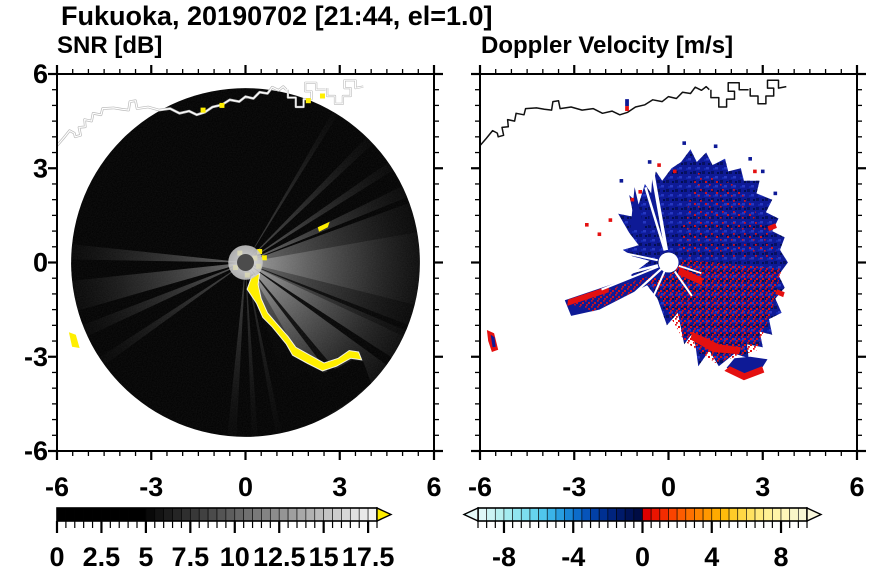  I want to click on snr-colorbar, so click(224, 519).